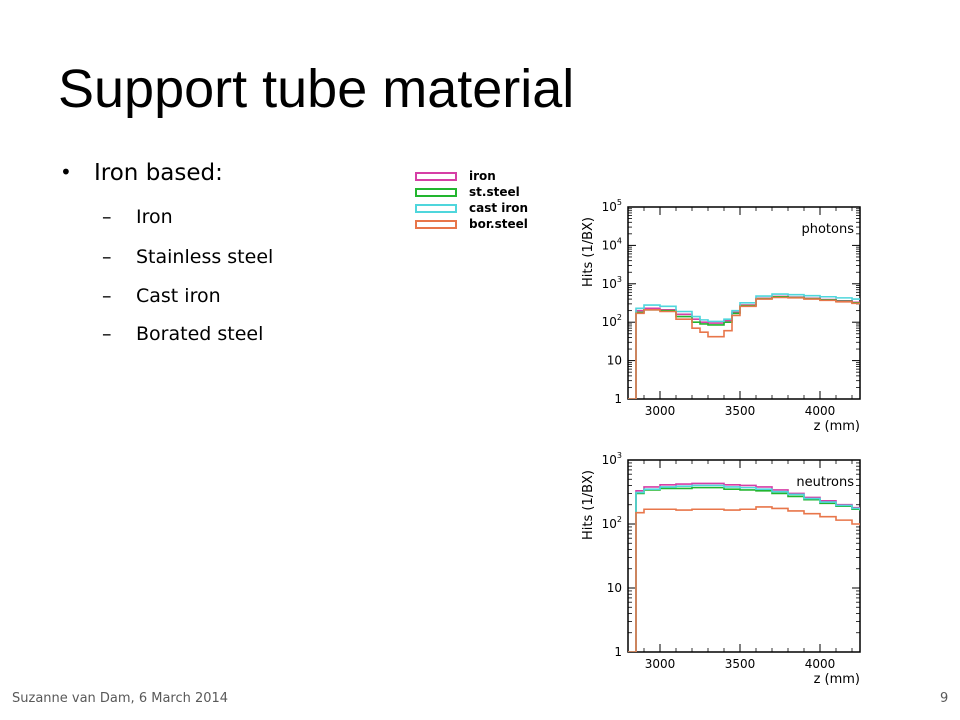  What do you see at coordinates (494, 192) in the screenshot?
I see `legend-label: st.steel` at bounding box center [494, 192].